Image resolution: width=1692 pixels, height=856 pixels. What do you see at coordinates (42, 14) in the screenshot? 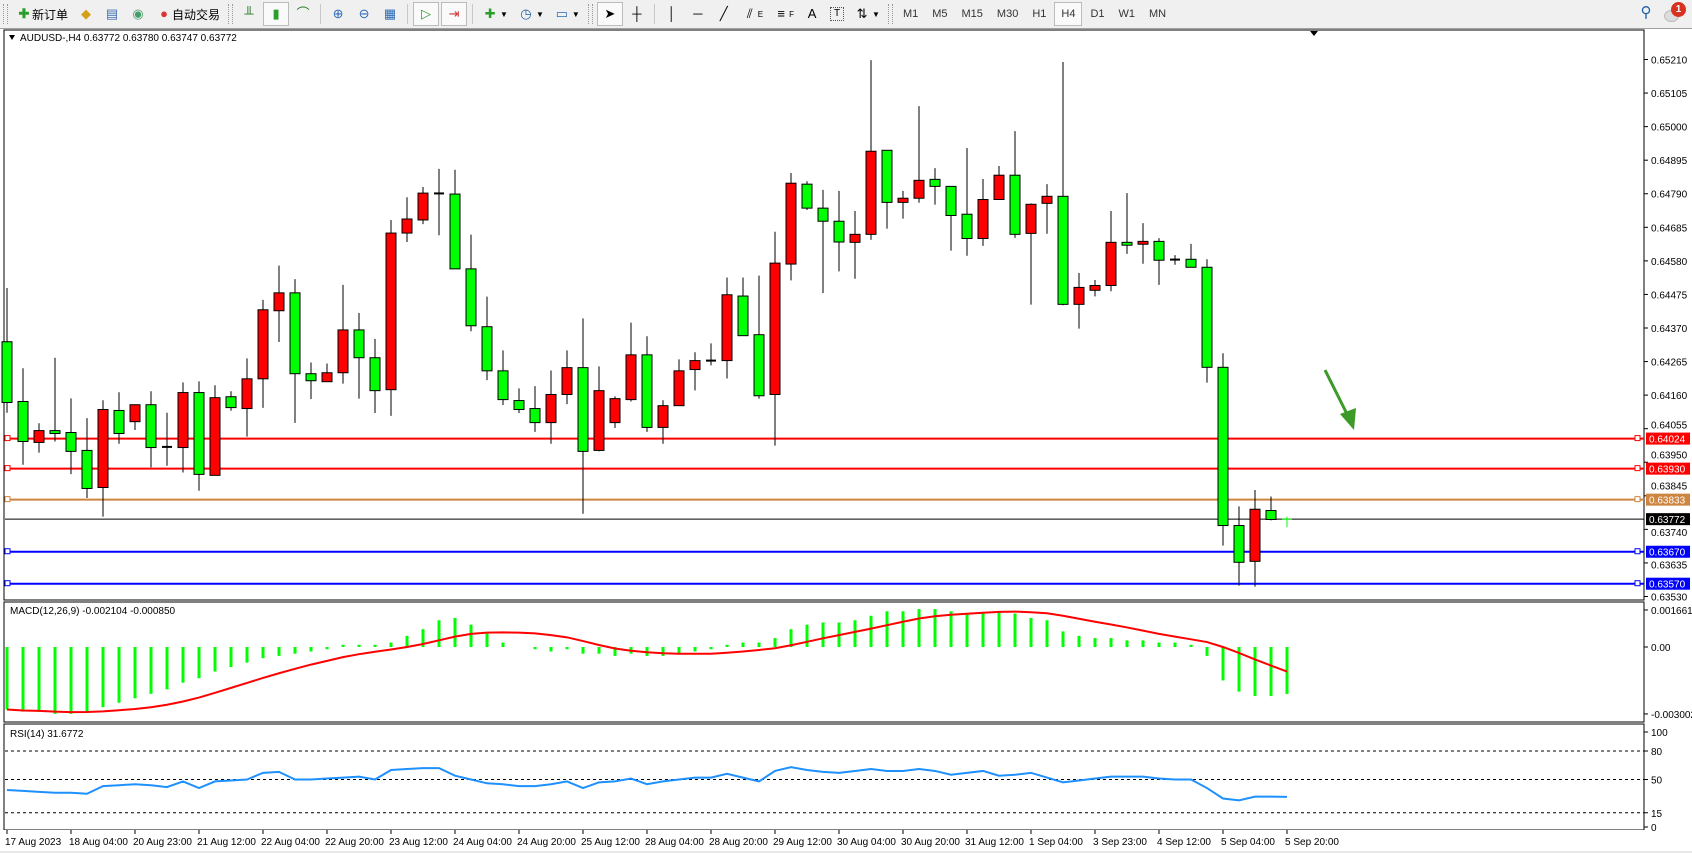
I see `new-order-button: ✚ 新订单` at bounding box center [42, 14].